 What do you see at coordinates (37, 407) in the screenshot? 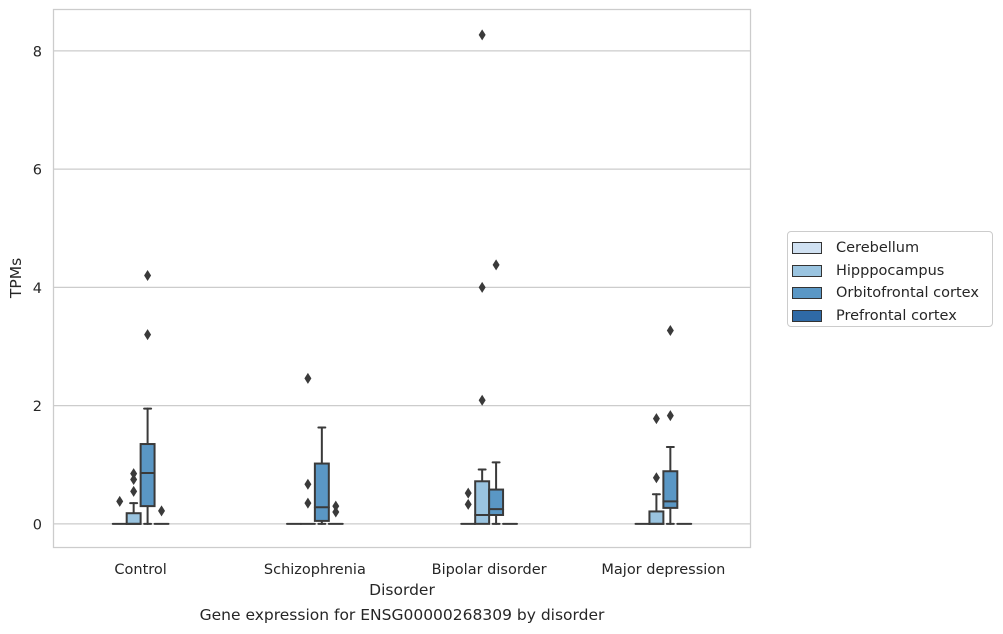
I see `y-tick-label-2: 2` at bounding box center [37, 407].